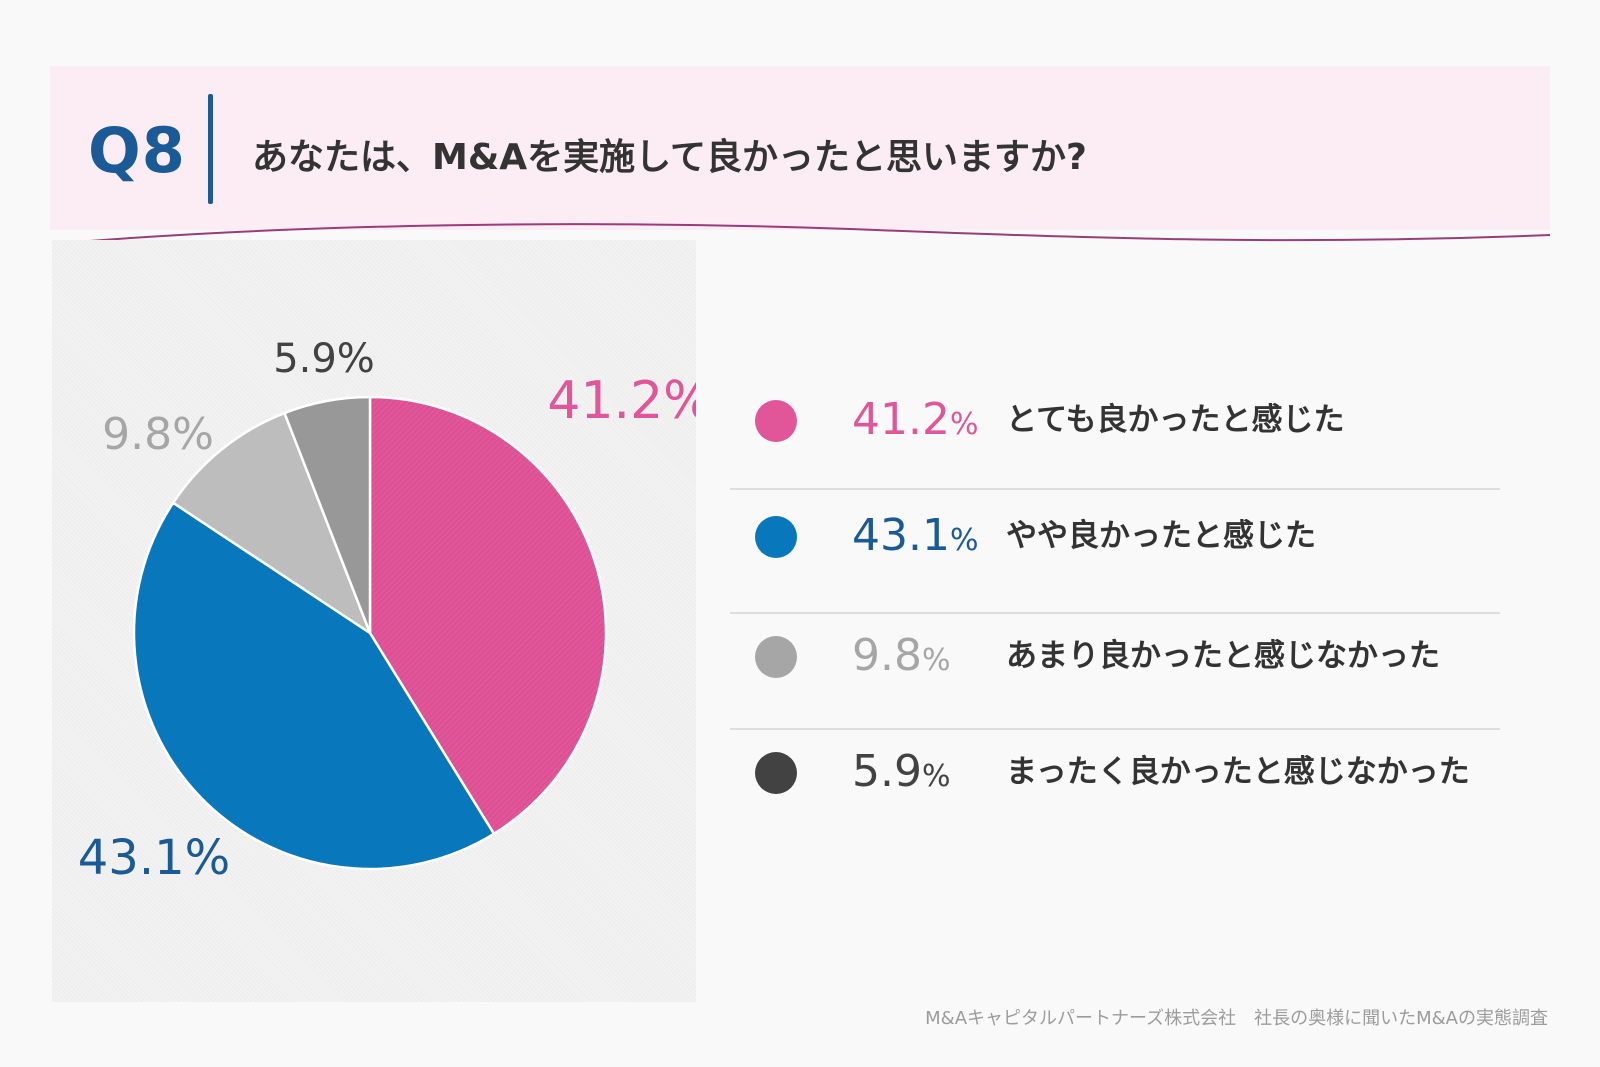  What do you see at coordinates (887, 655) in the screenshot?
I see `legend-percentage-number: 9.8` at bounding box center [887, 655].